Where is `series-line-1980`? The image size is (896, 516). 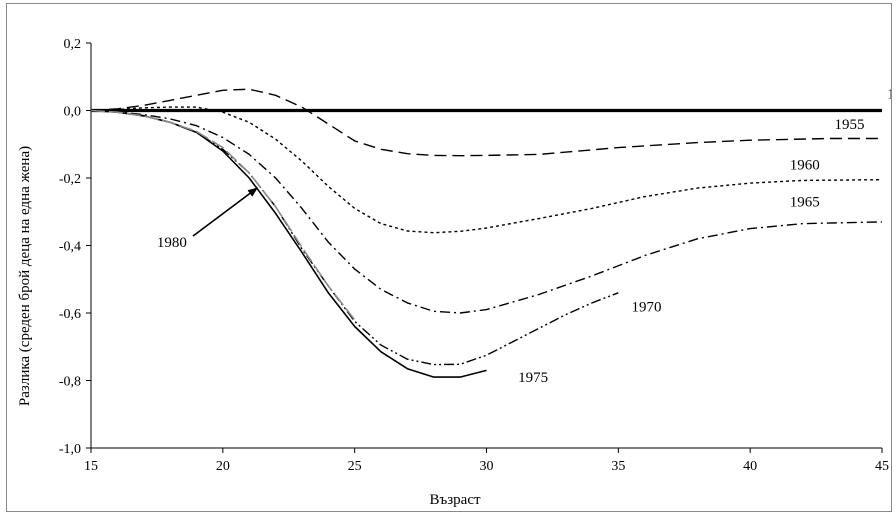
series-line-1980 is located at coordinates (223, 215).